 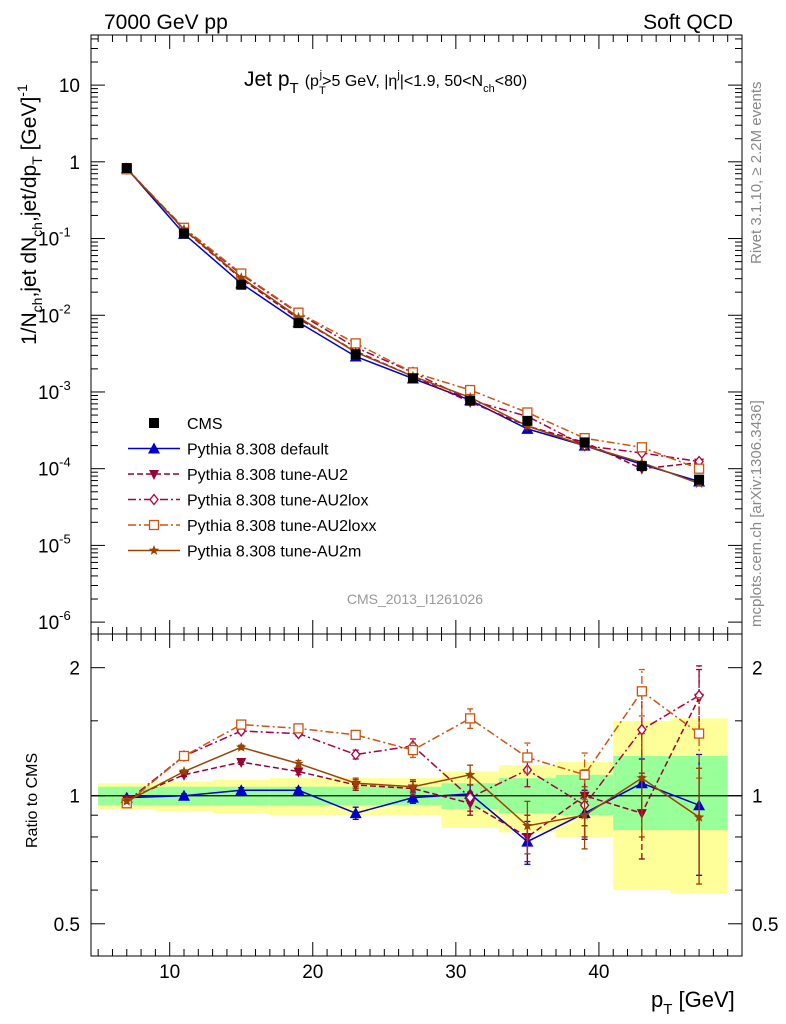 What do you see at coordinates (154, 499) in the screenshot?
I see `legend-marker-AU2lox` at bounding box center [154, 499].